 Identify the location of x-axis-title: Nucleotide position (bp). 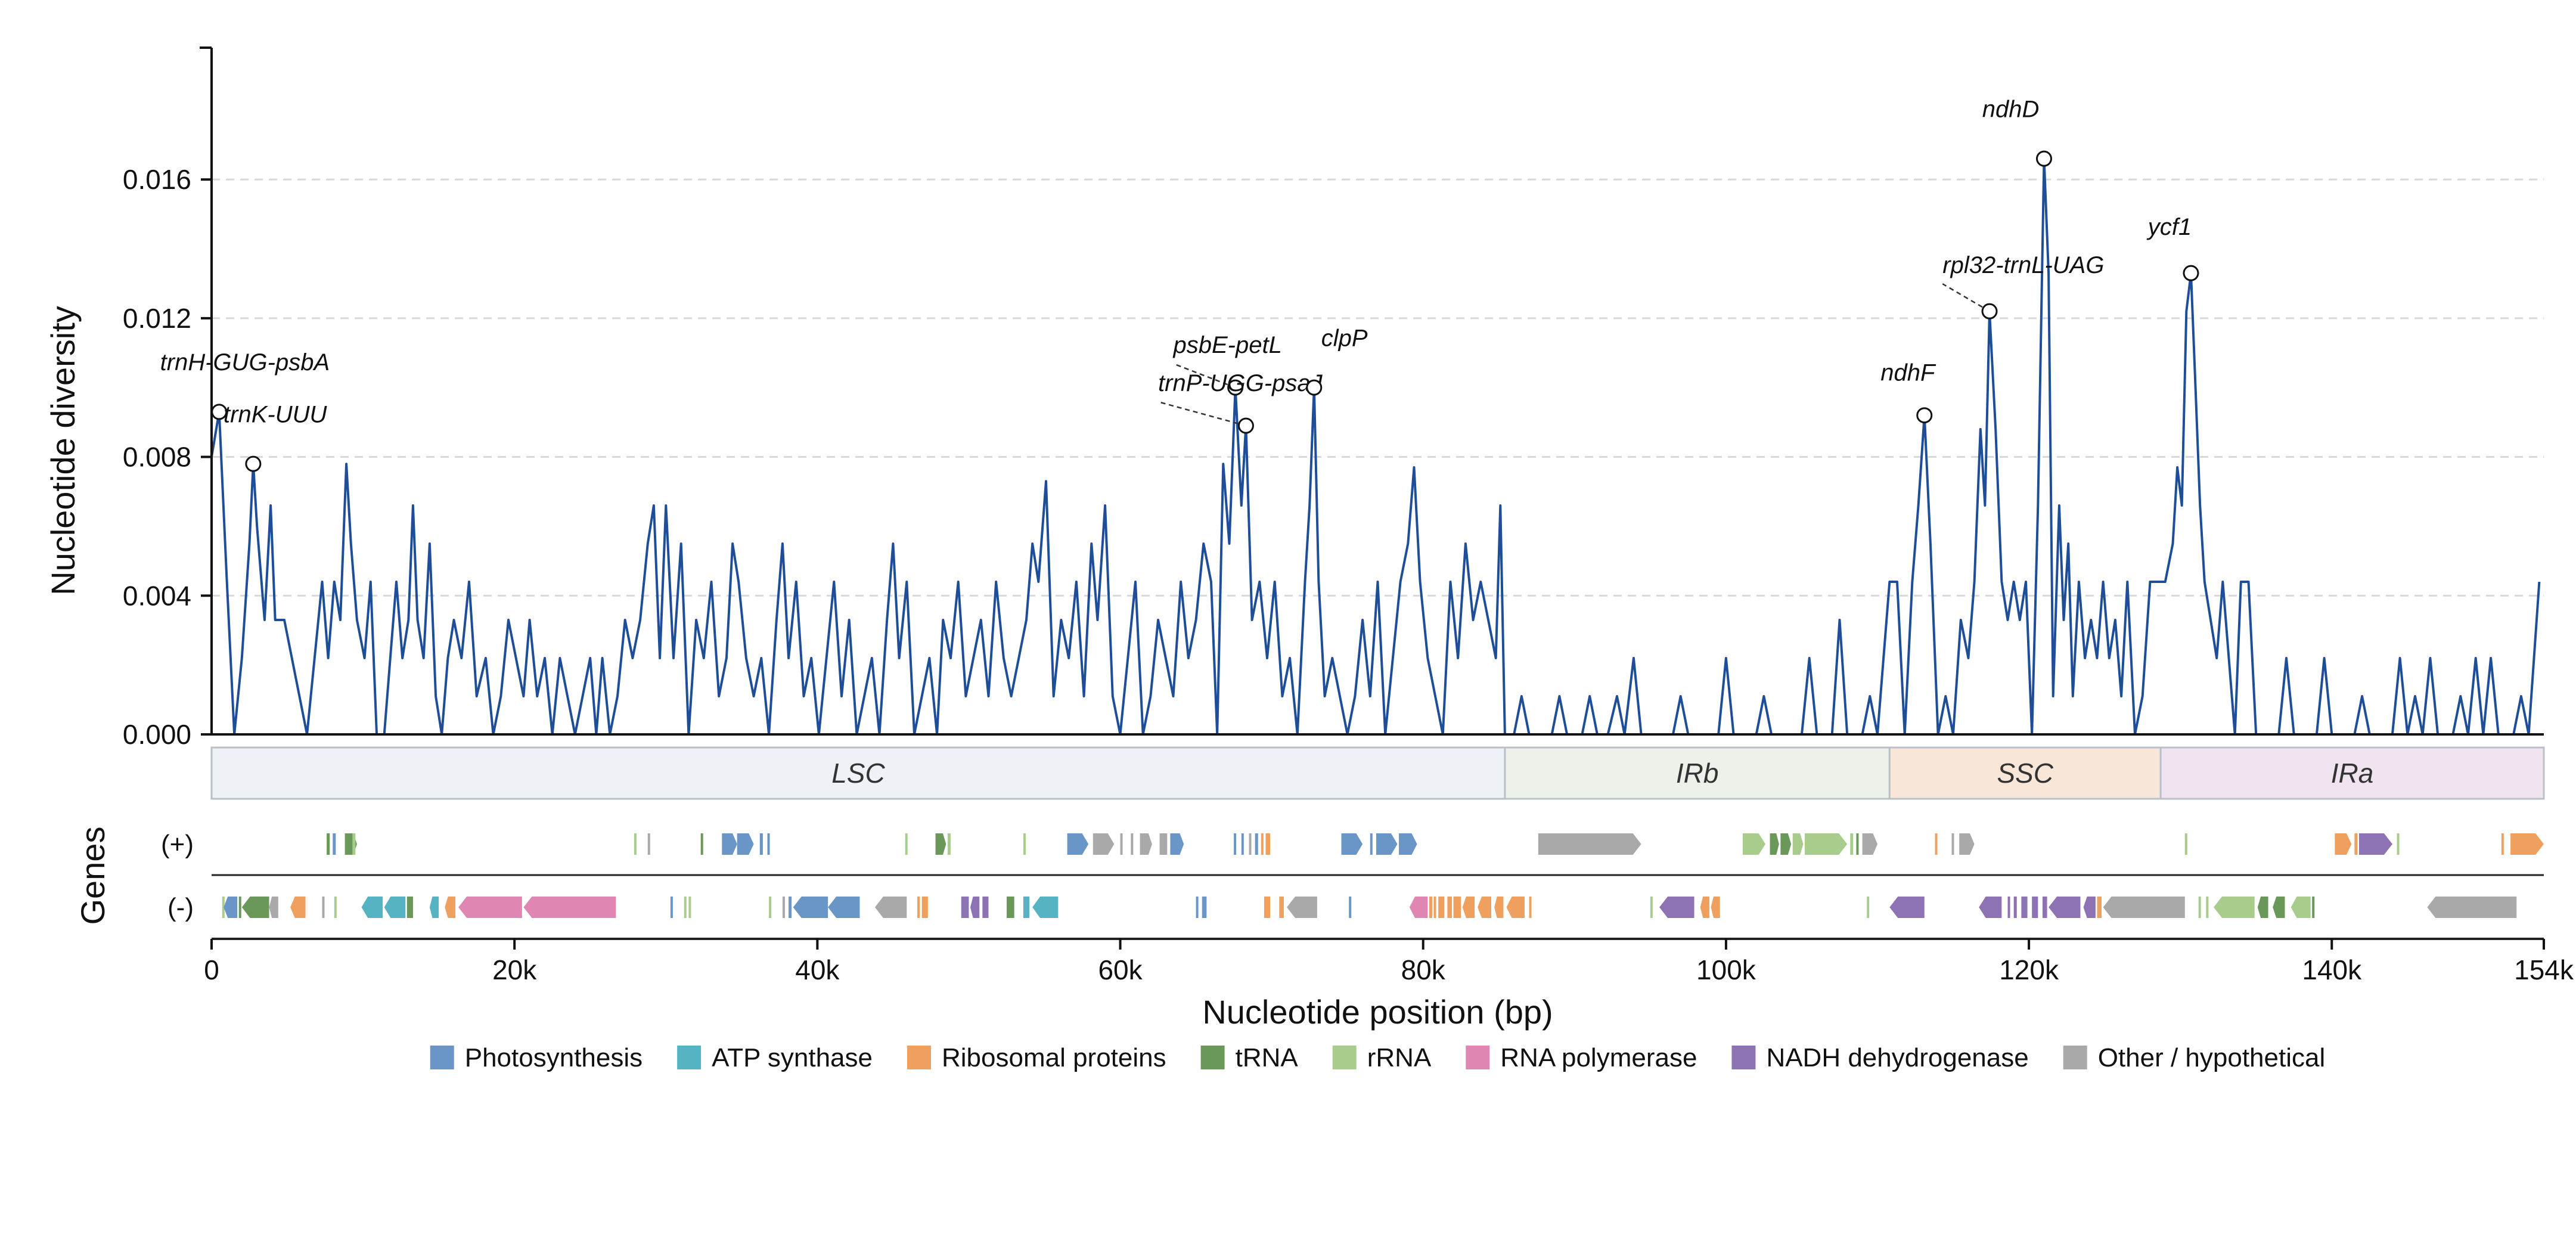
(1378, 1012).